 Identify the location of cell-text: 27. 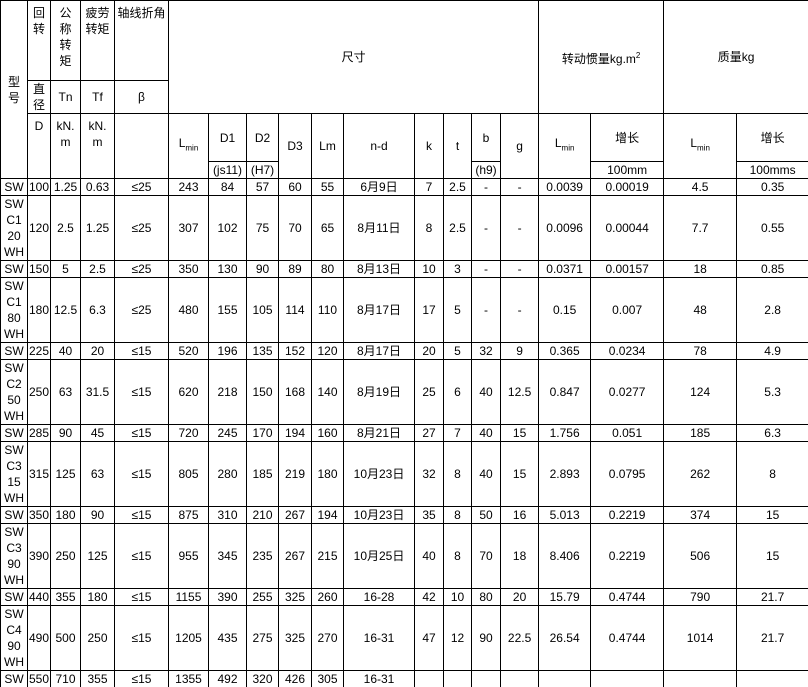
(429, 433).